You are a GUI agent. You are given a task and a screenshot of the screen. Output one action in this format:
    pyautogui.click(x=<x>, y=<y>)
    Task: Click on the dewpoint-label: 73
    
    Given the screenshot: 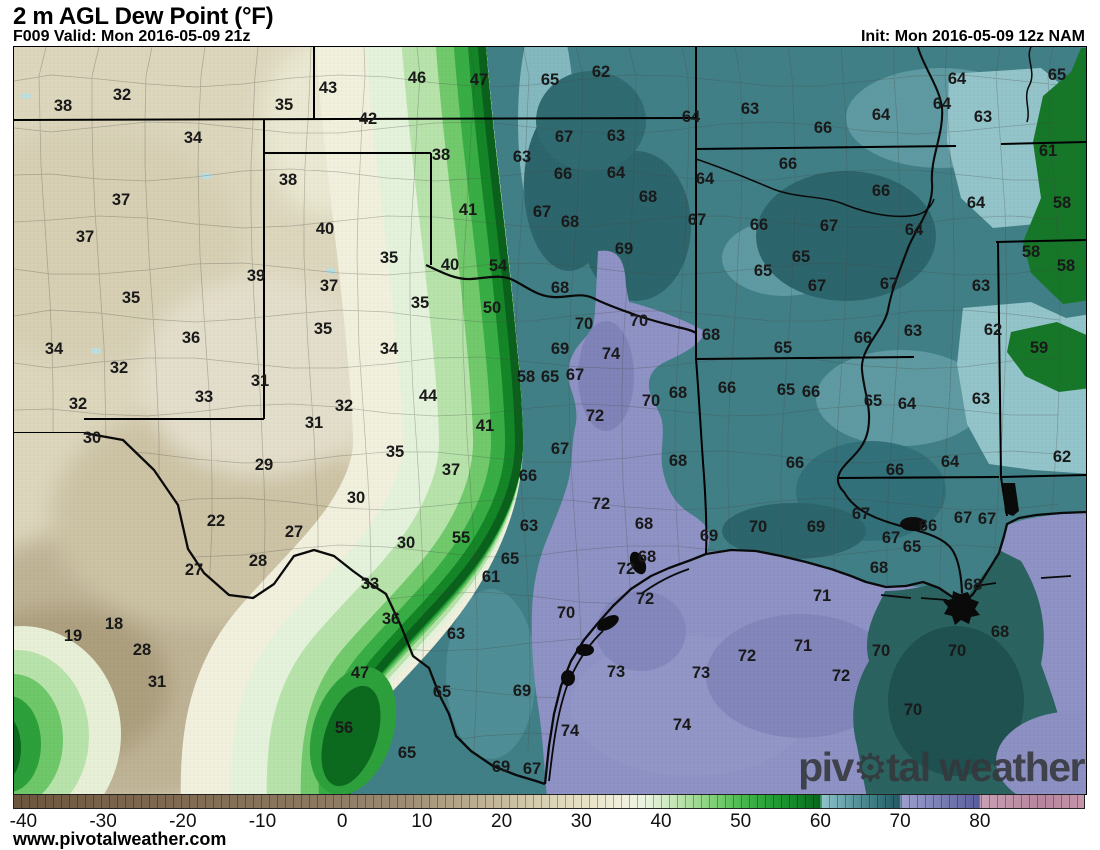 What is the action you would take?
    pyautogui.click(x=701, y=673)
    